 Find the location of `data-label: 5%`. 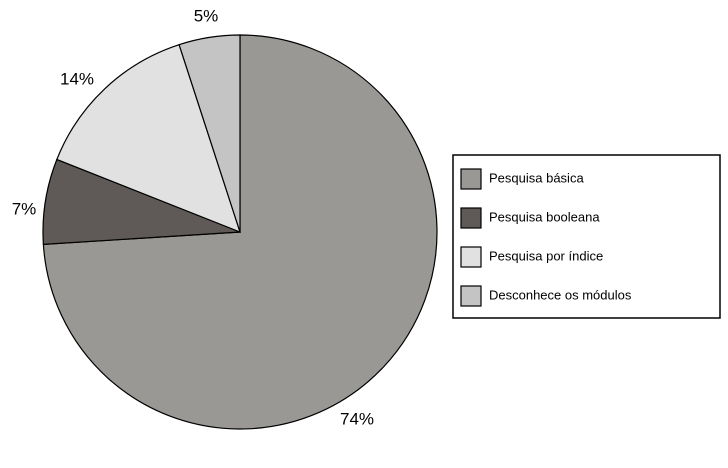

data-label: 5% is located at coordinates (206, 15).